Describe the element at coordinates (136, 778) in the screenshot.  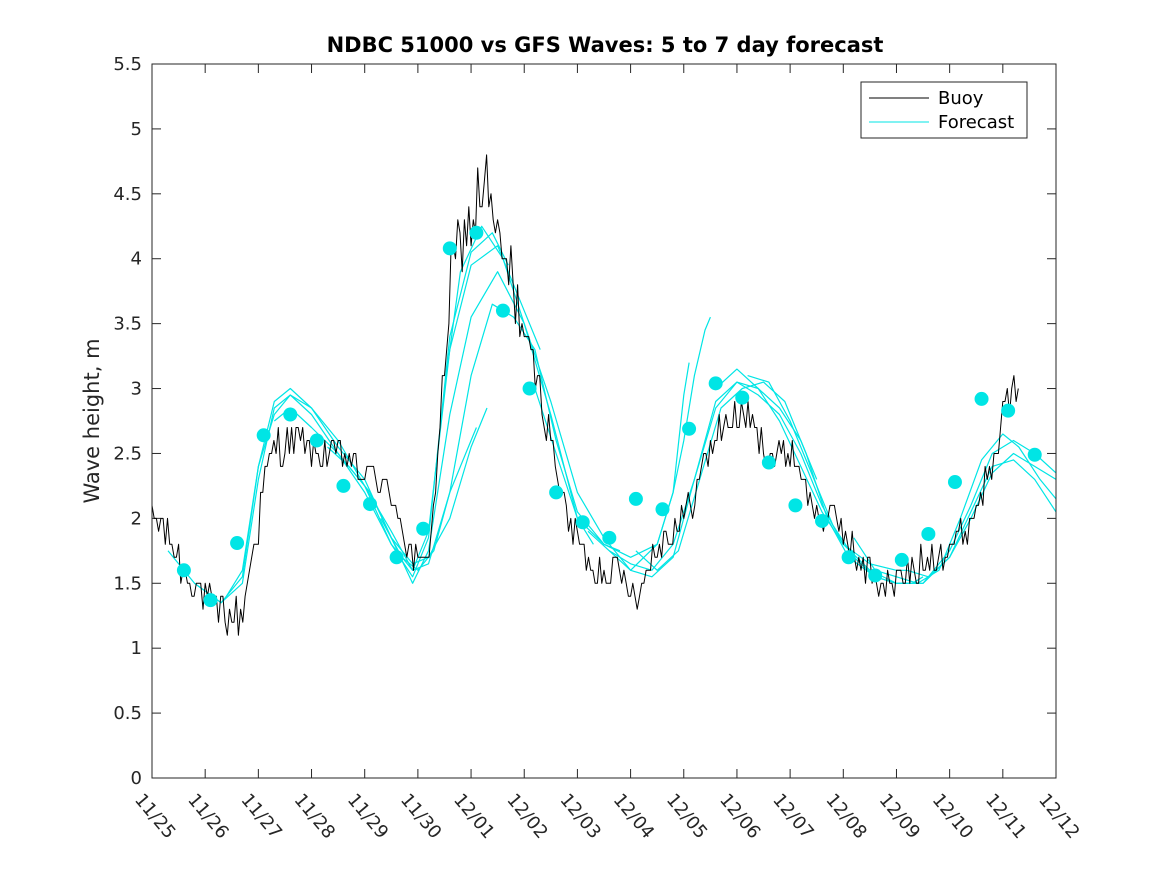
I see `y-tick-label: 0` at that location.